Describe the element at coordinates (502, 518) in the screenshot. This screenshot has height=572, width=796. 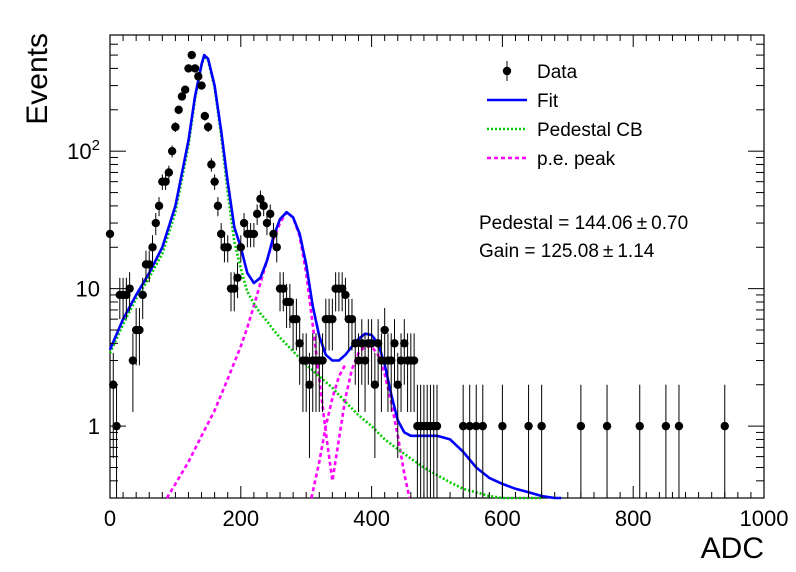
I see `x-tick-label: 600` at that location.